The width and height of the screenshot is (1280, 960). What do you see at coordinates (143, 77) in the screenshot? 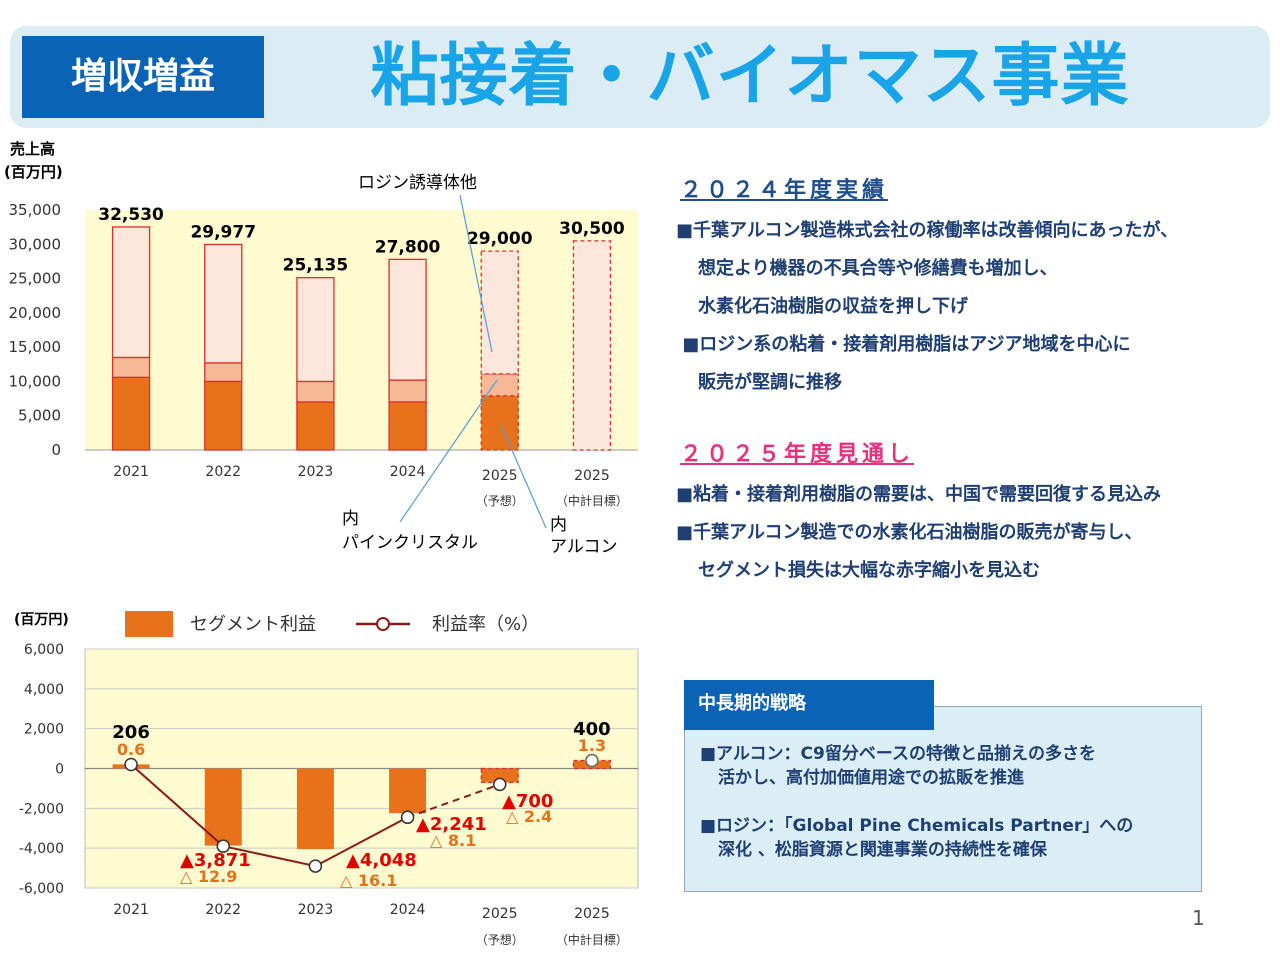
I see `result-badge: 増収増益` at bounding box center [143, 77].